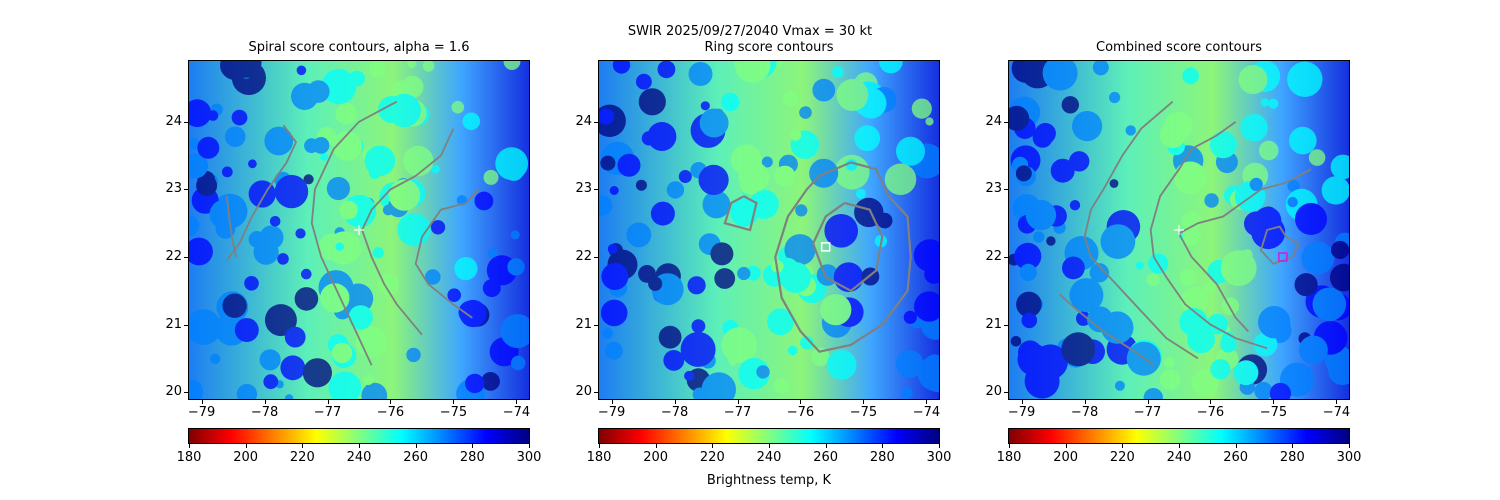 This screenshot has width=1500, height=500. Describe the element at coordinates (769, 47) in the screenshot. I see `panel-title-ring: Ring score contours` at that location.